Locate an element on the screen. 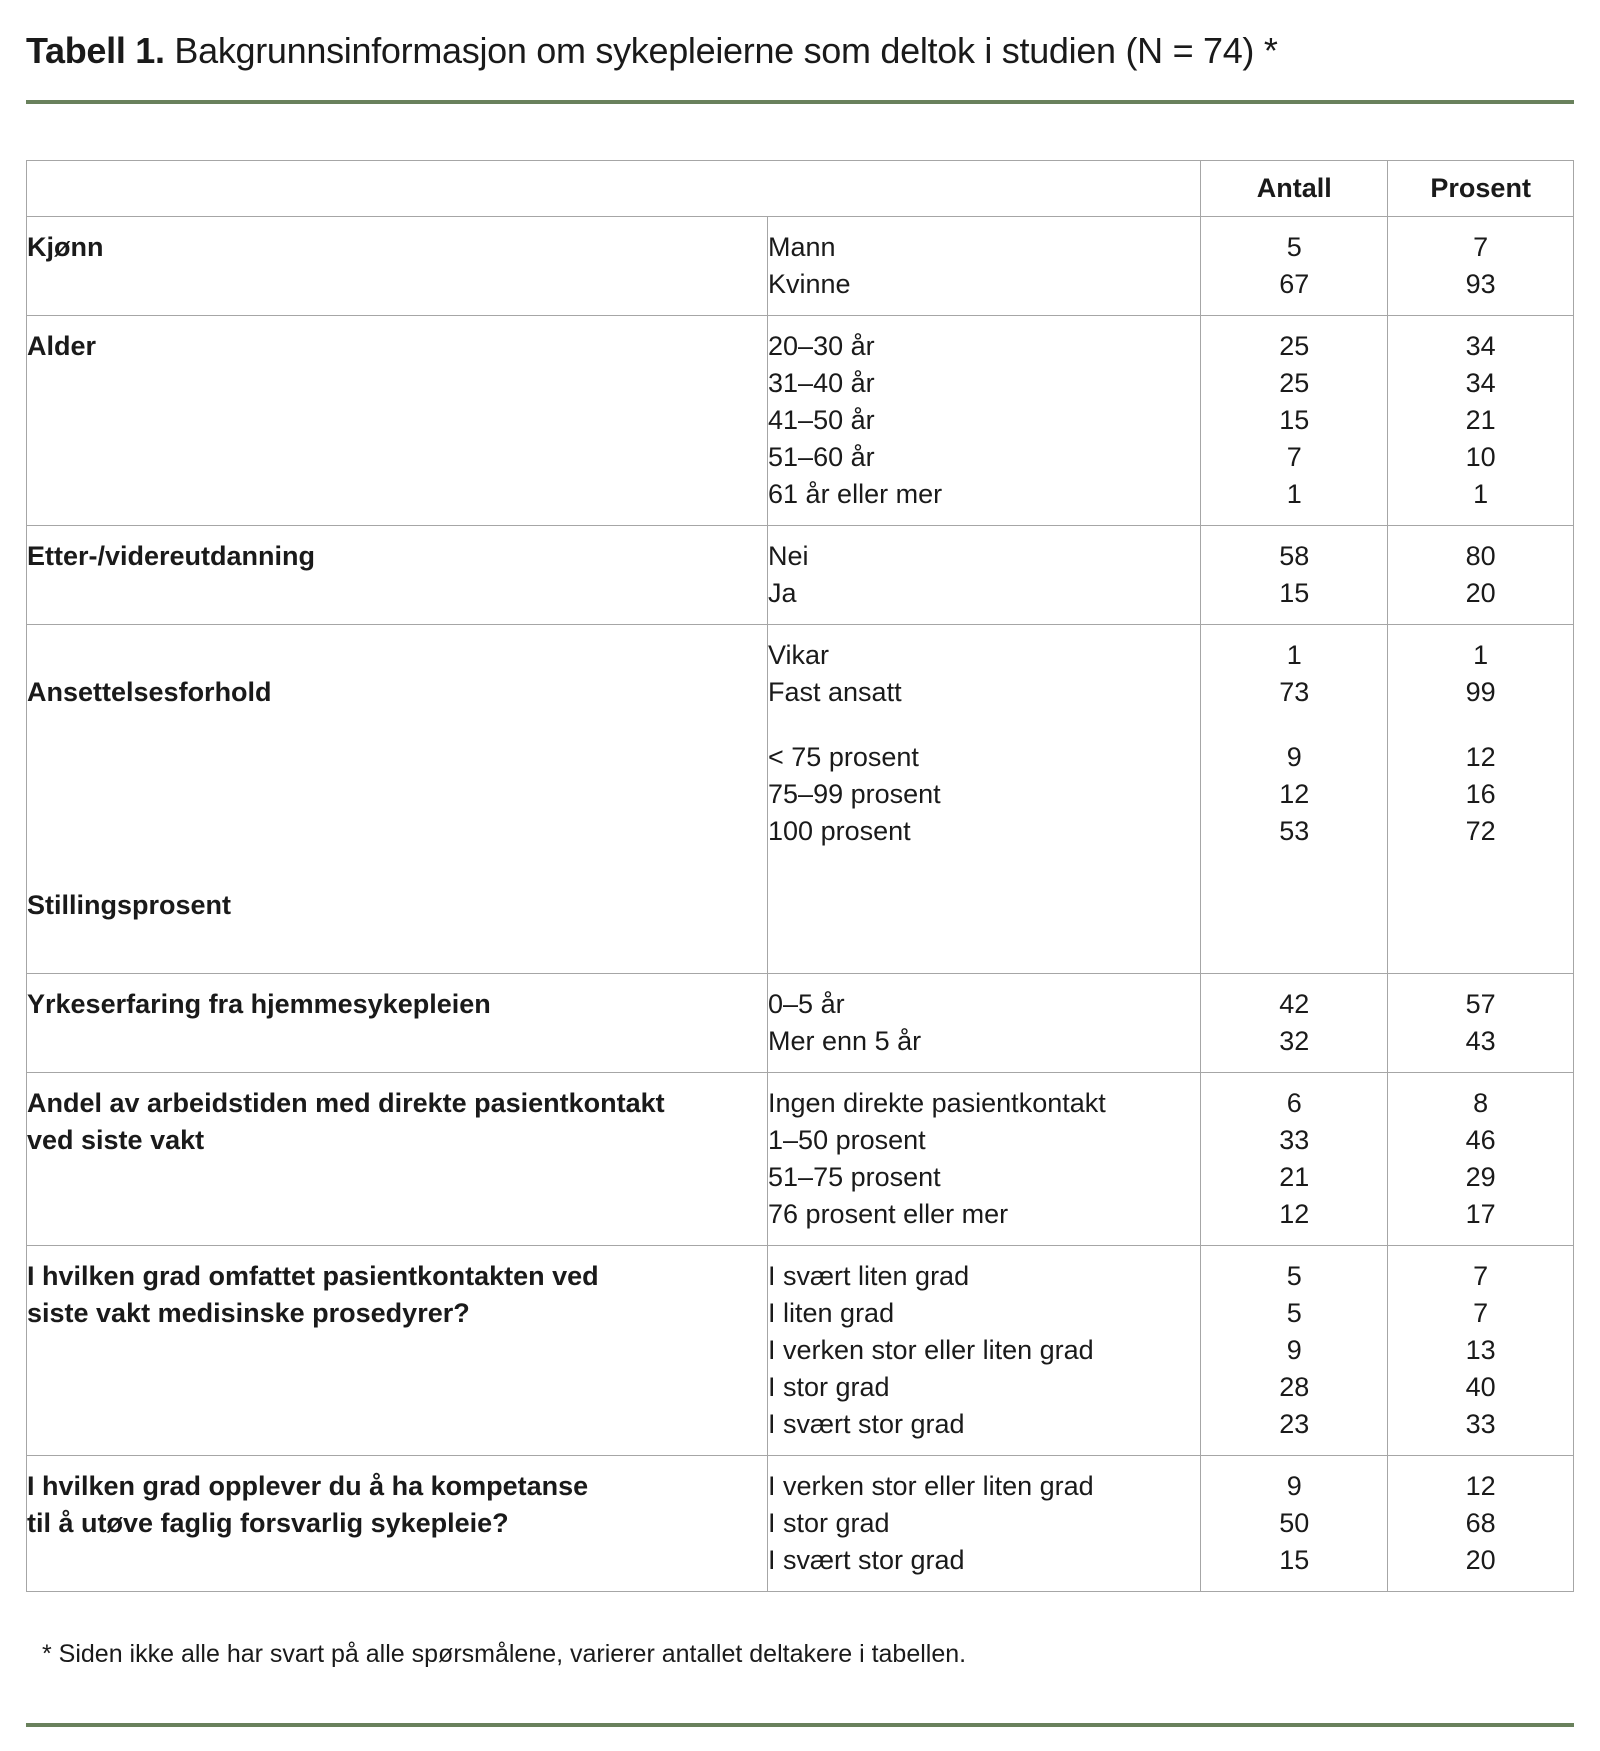 The height and width of the screenshot is (1751, 1600). bottom-rule is located at coordinates (800, 1724).